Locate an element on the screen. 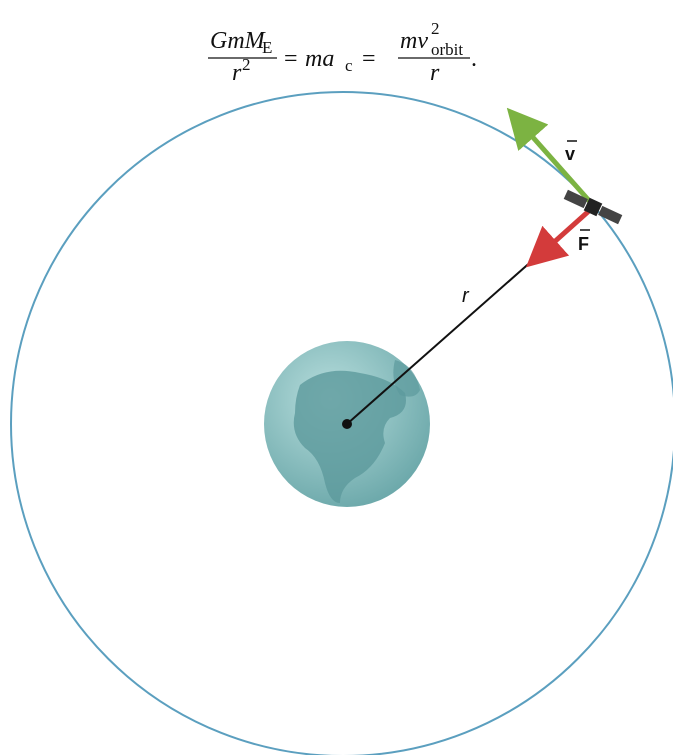  velocity-arrow is located at coordinates (550, 156).